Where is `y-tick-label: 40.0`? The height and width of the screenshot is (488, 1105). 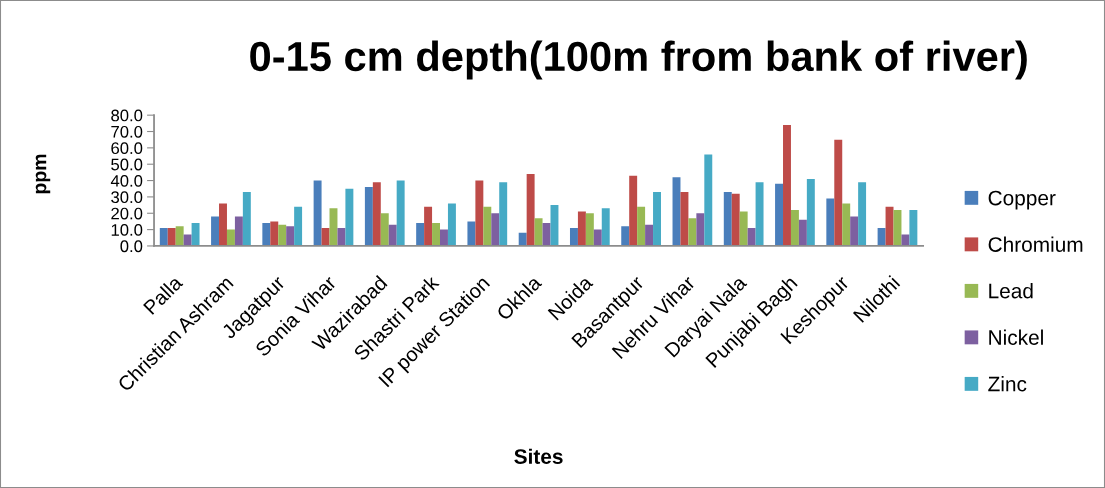
y-tick-label: 40.0 is located at coordinates (126, 180).